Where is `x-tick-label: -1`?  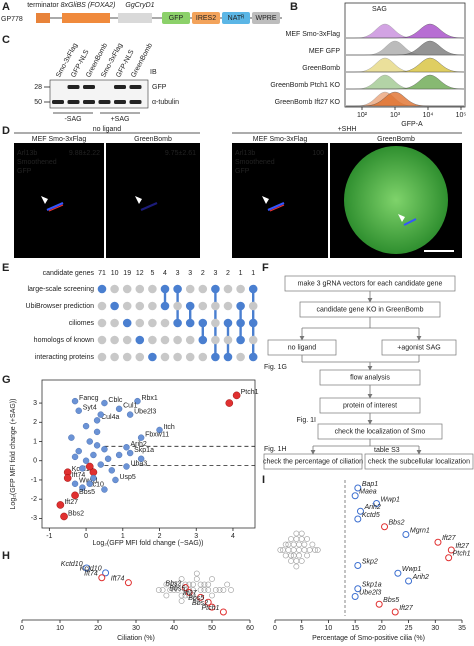 x-tick-label: -1 is located at coordinates (49, 536).